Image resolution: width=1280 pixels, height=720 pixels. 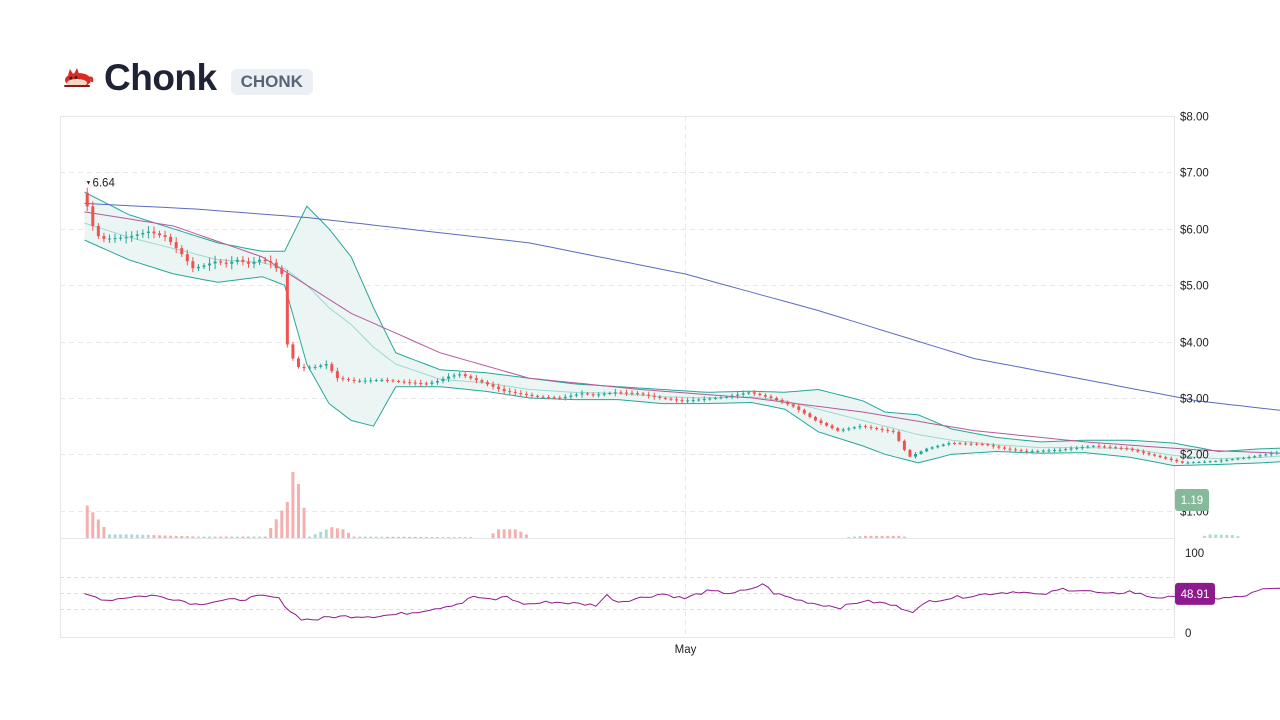 I want to click on last-price-badge-text: 1.19, so click(x=1192, y=501).